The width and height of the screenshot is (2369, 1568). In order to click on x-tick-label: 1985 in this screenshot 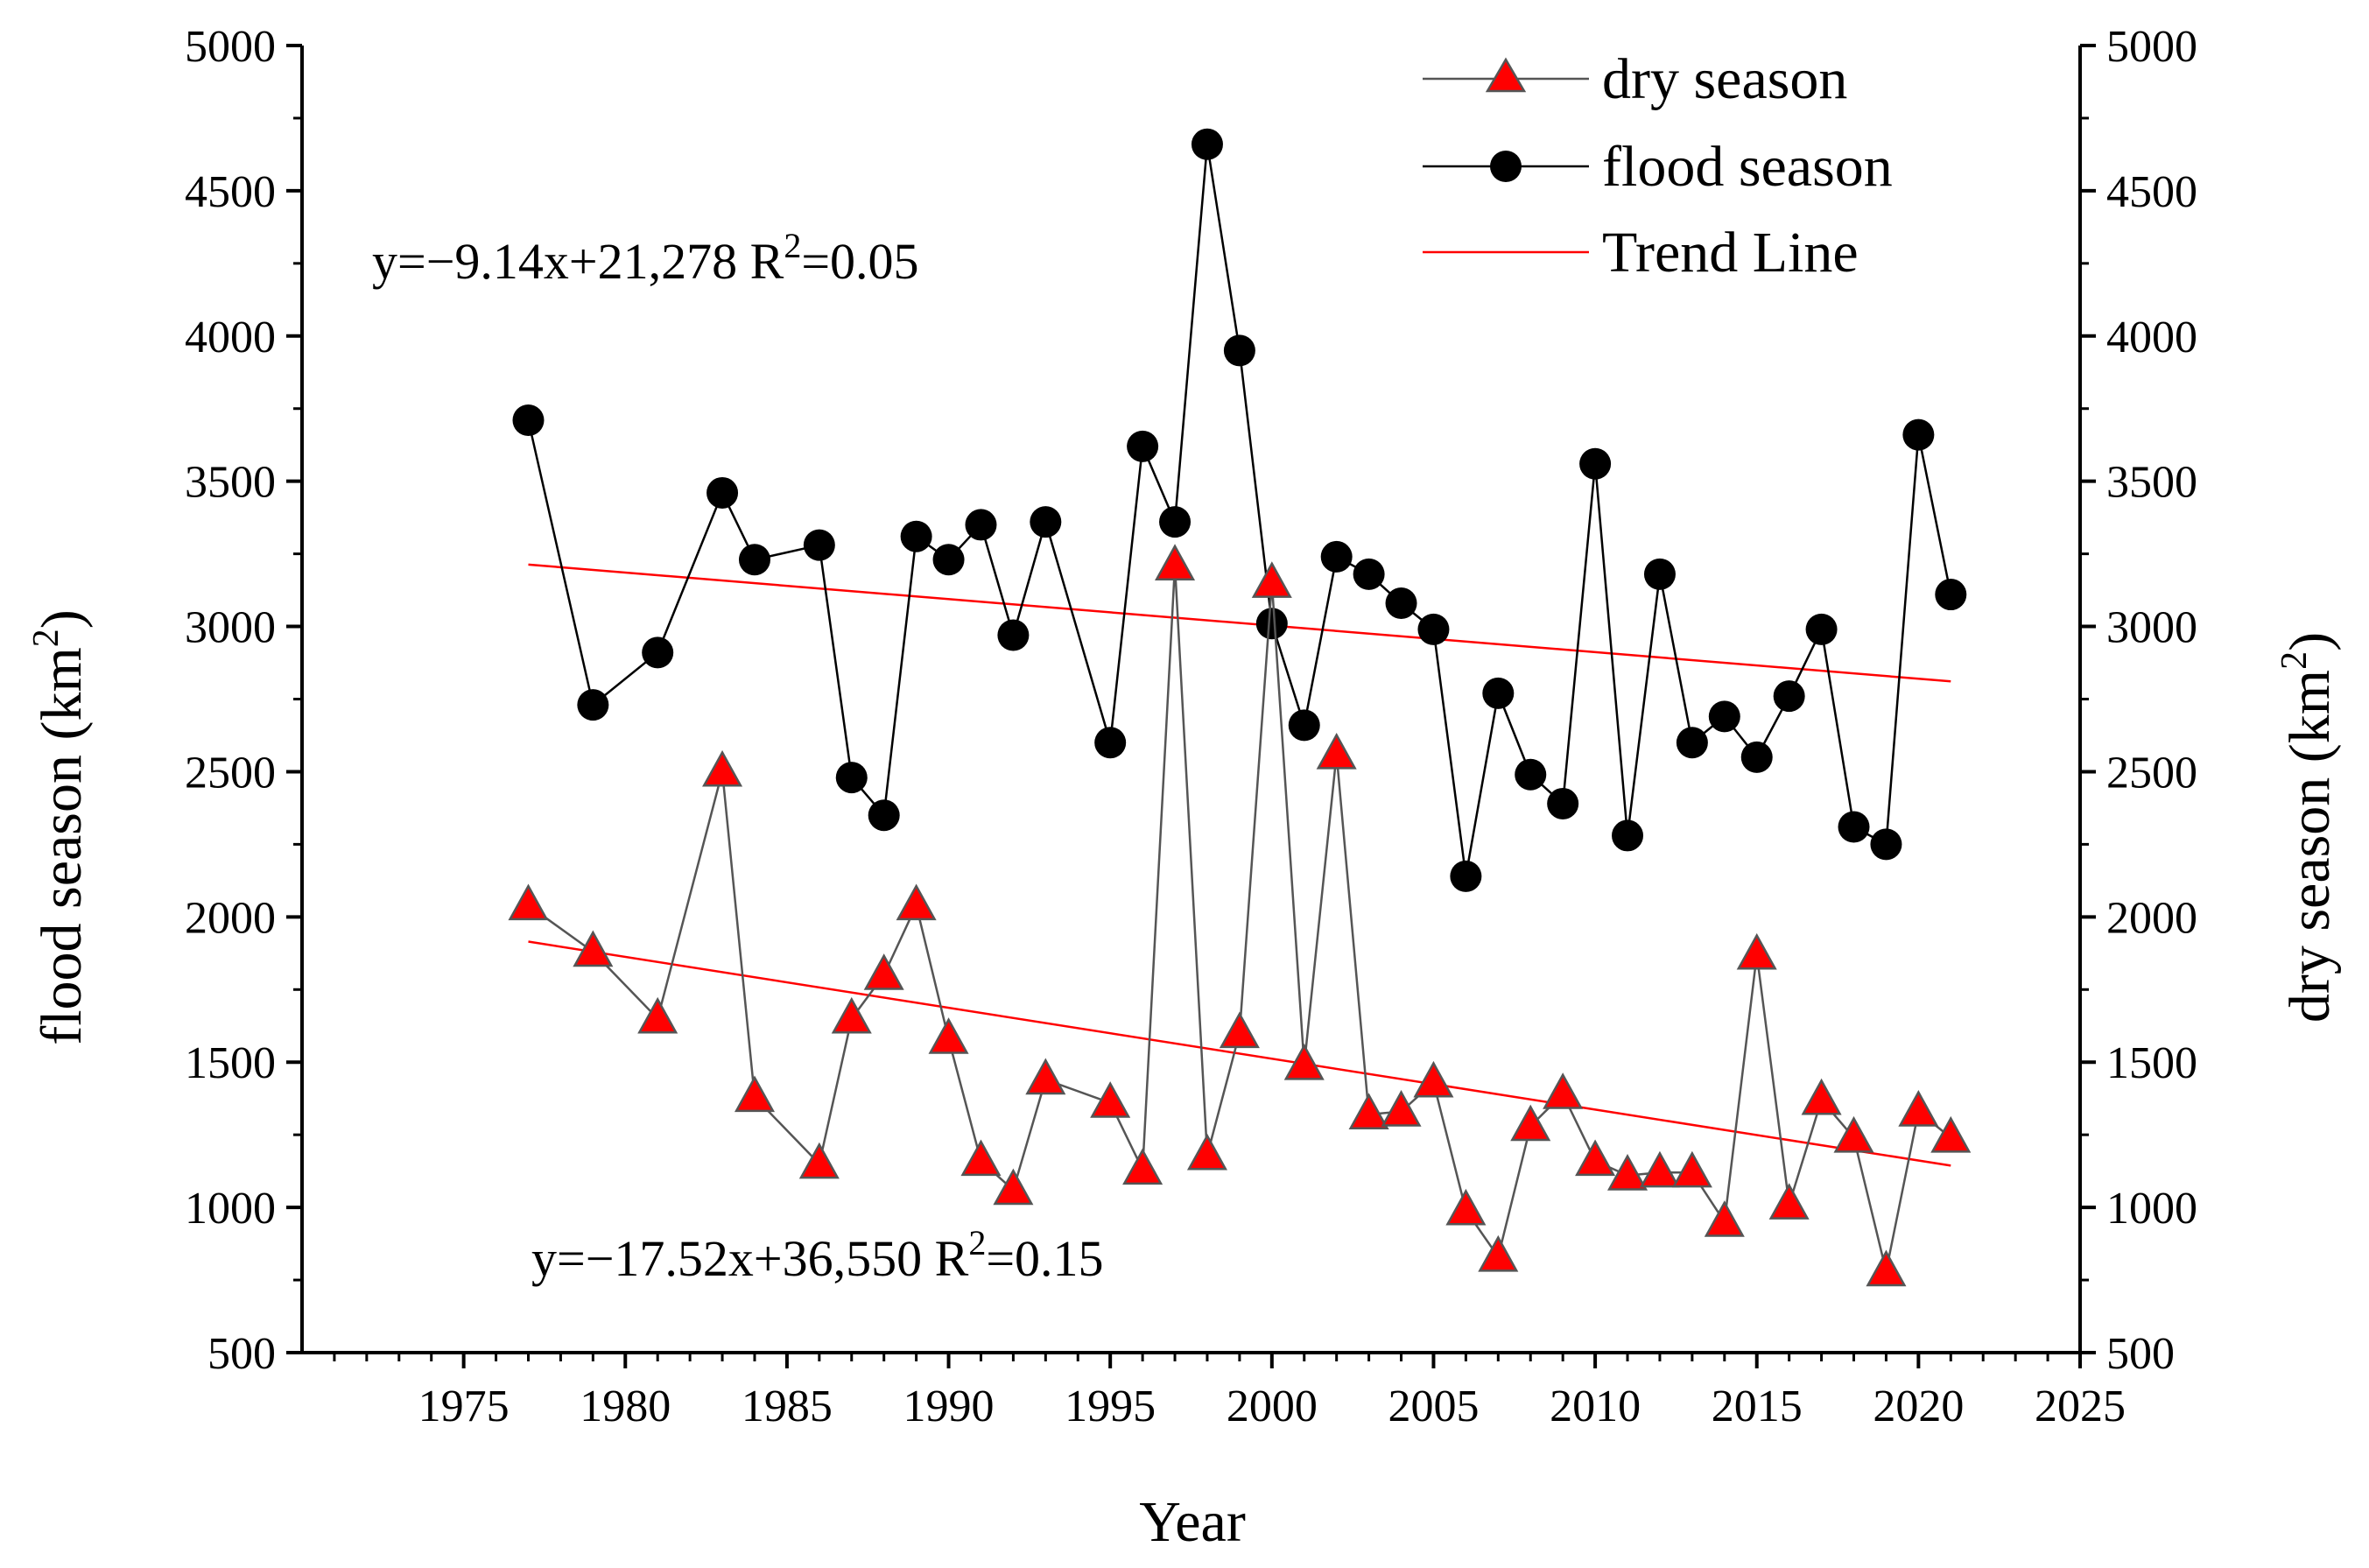, I will do `click(787, 1407)`.